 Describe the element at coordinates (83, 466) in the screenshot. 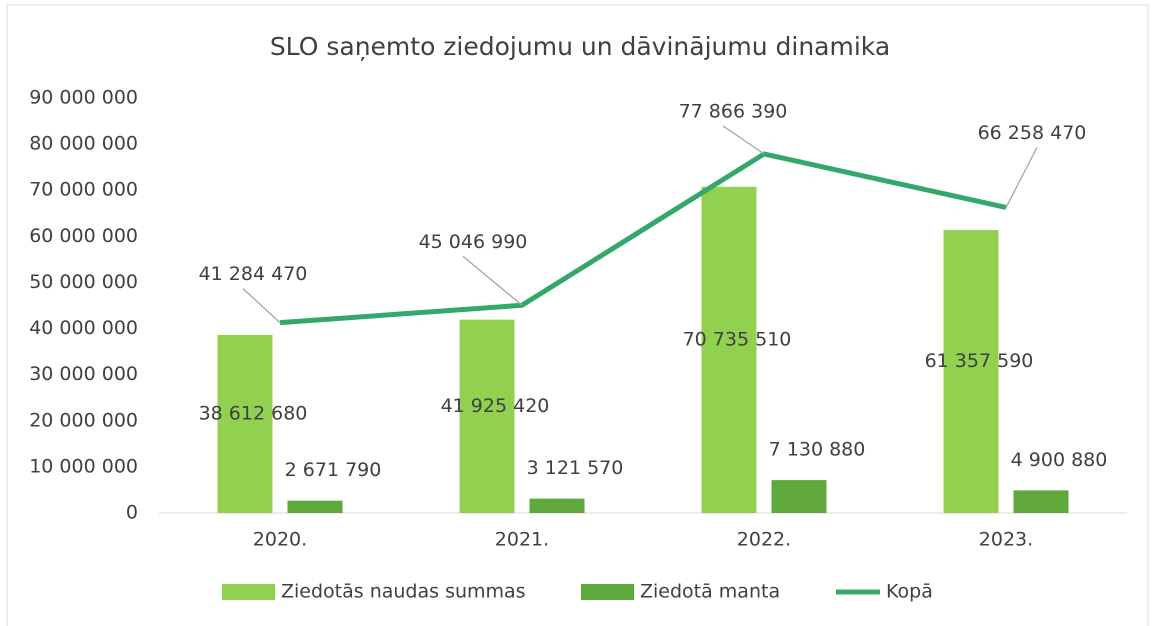

I see `y-tick-label: 10 000 000` at that location.